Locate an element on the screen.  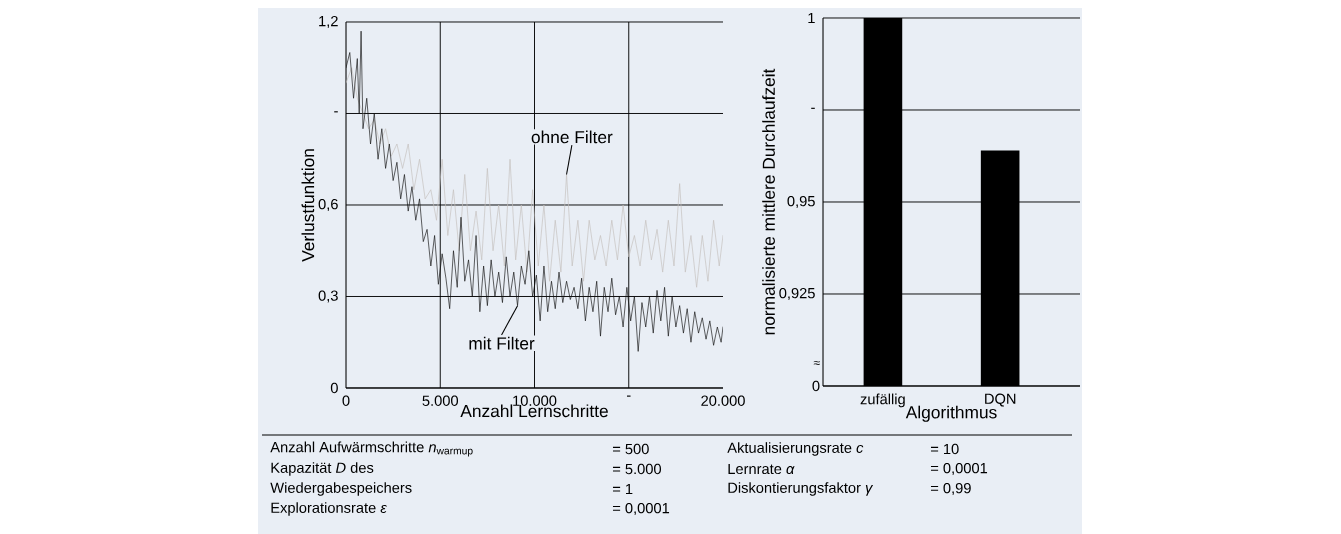
text: Lernrate α is located at coordinates (761, 469).